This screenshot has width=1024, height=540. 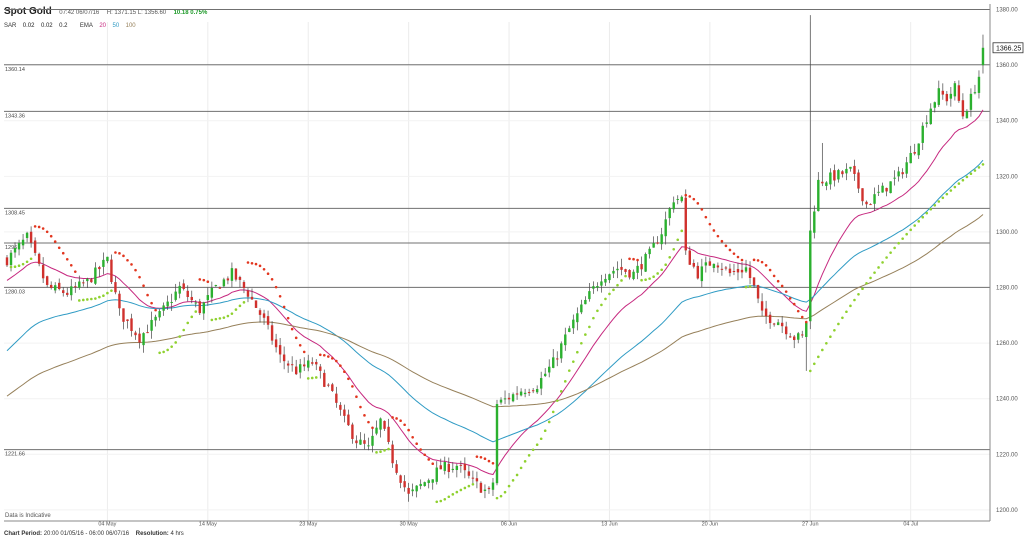 What do you see at coordinates (1007, 455) in the screenshot?
I see `y-tick-label: 1220.00` at bounding box center [1007, 455].